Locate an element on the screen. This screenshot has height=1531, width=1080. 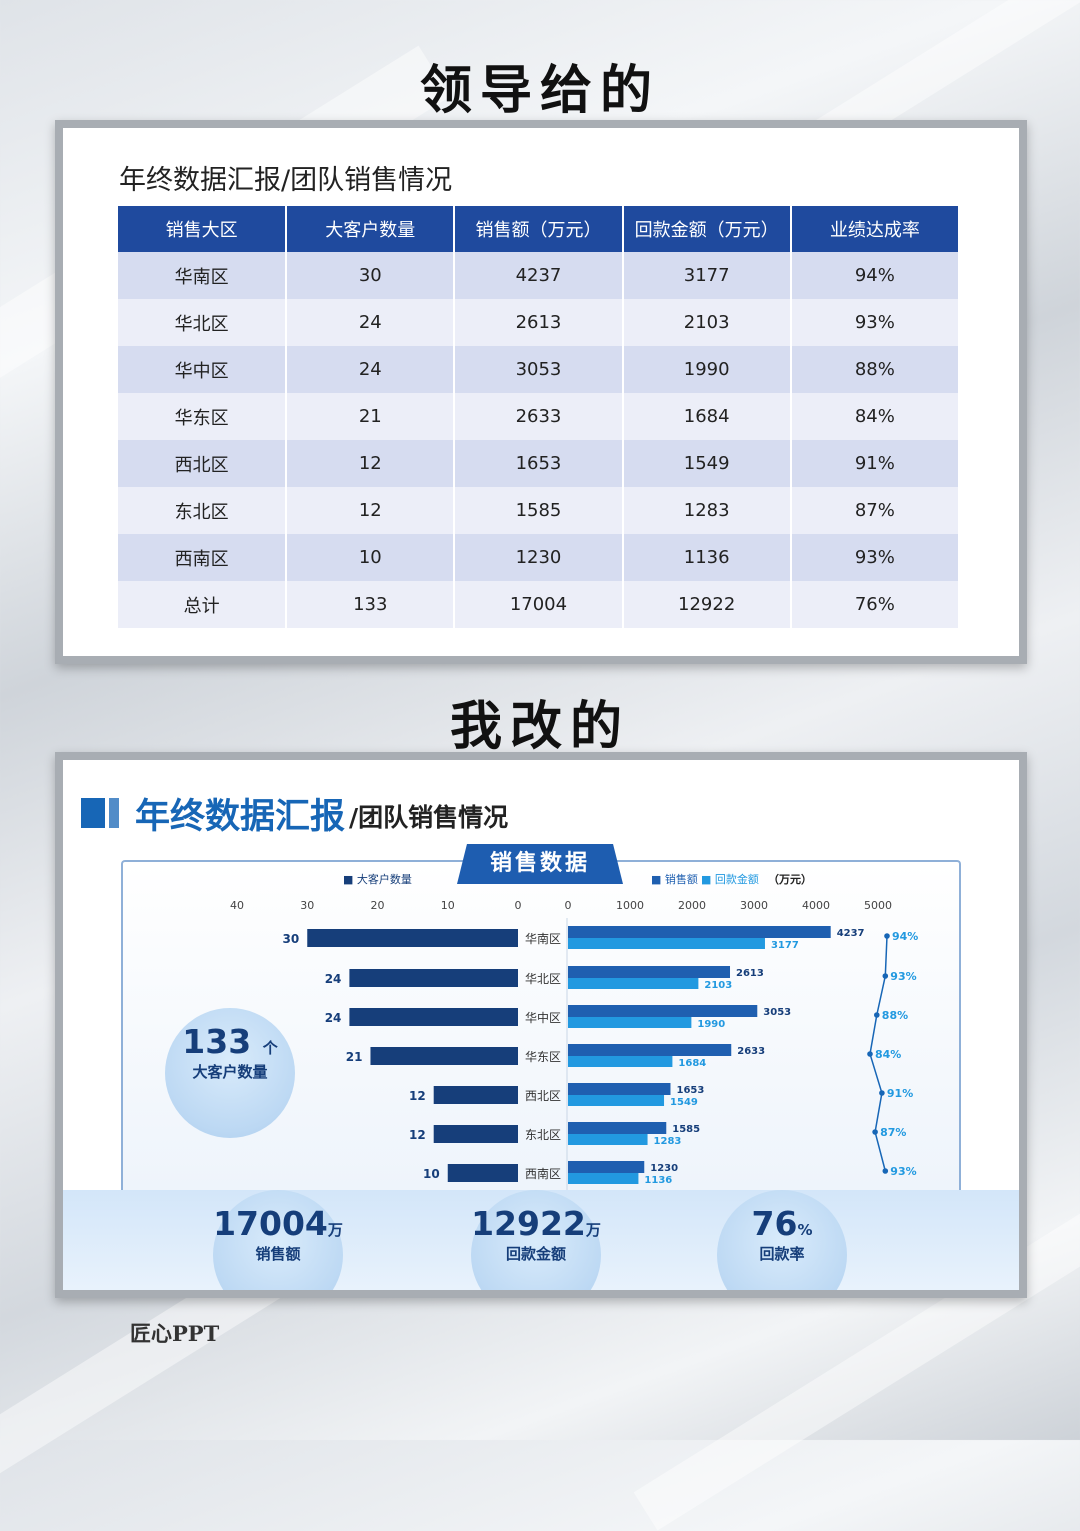
table-cell: 30 is located at coordinates (371, 275).